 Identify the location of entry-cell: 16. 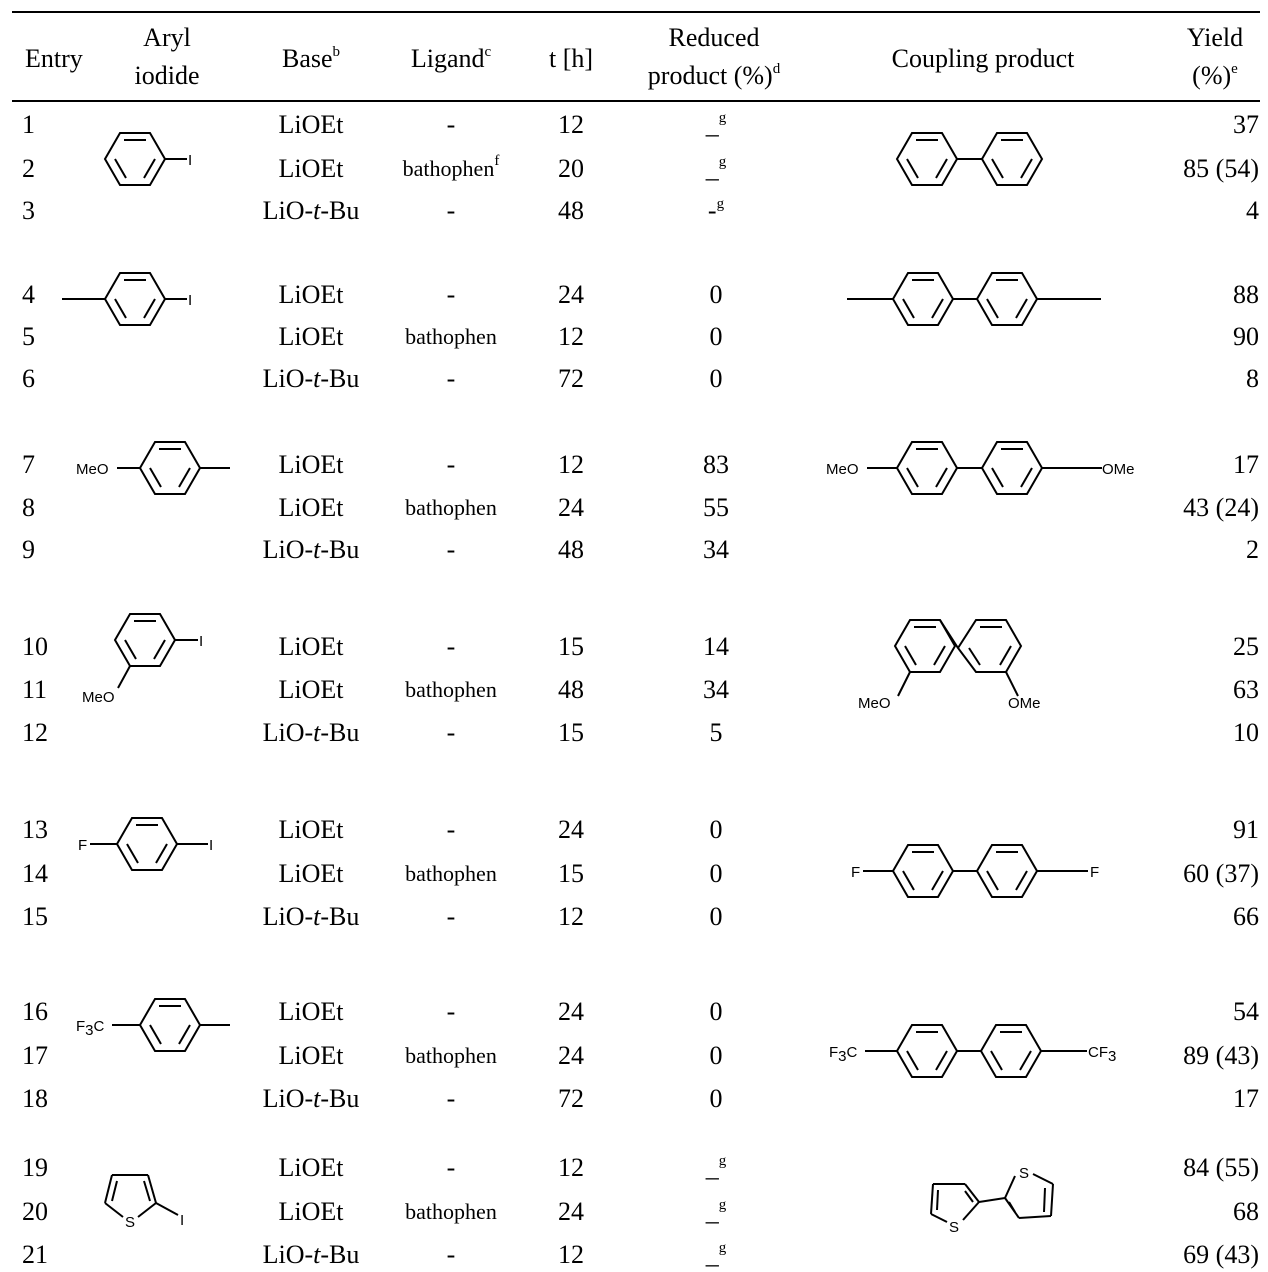
(35, 1012).